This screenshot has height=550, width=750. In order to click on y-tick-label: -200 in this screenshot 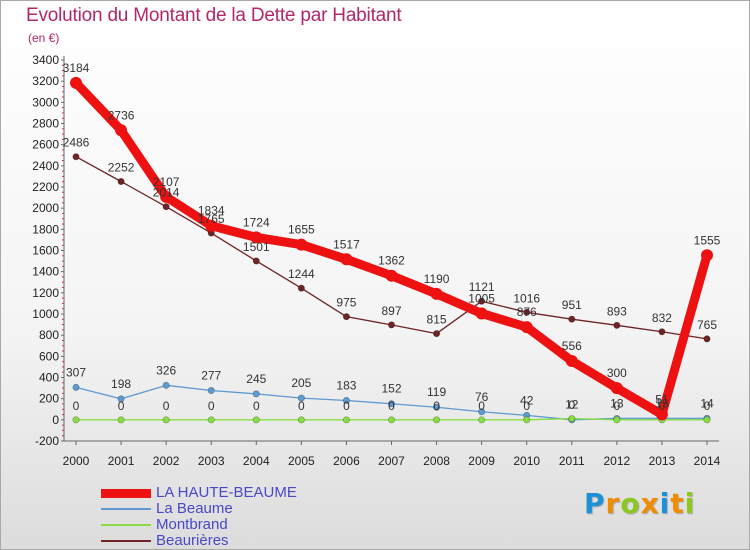, I will do `click(47, 441)`.